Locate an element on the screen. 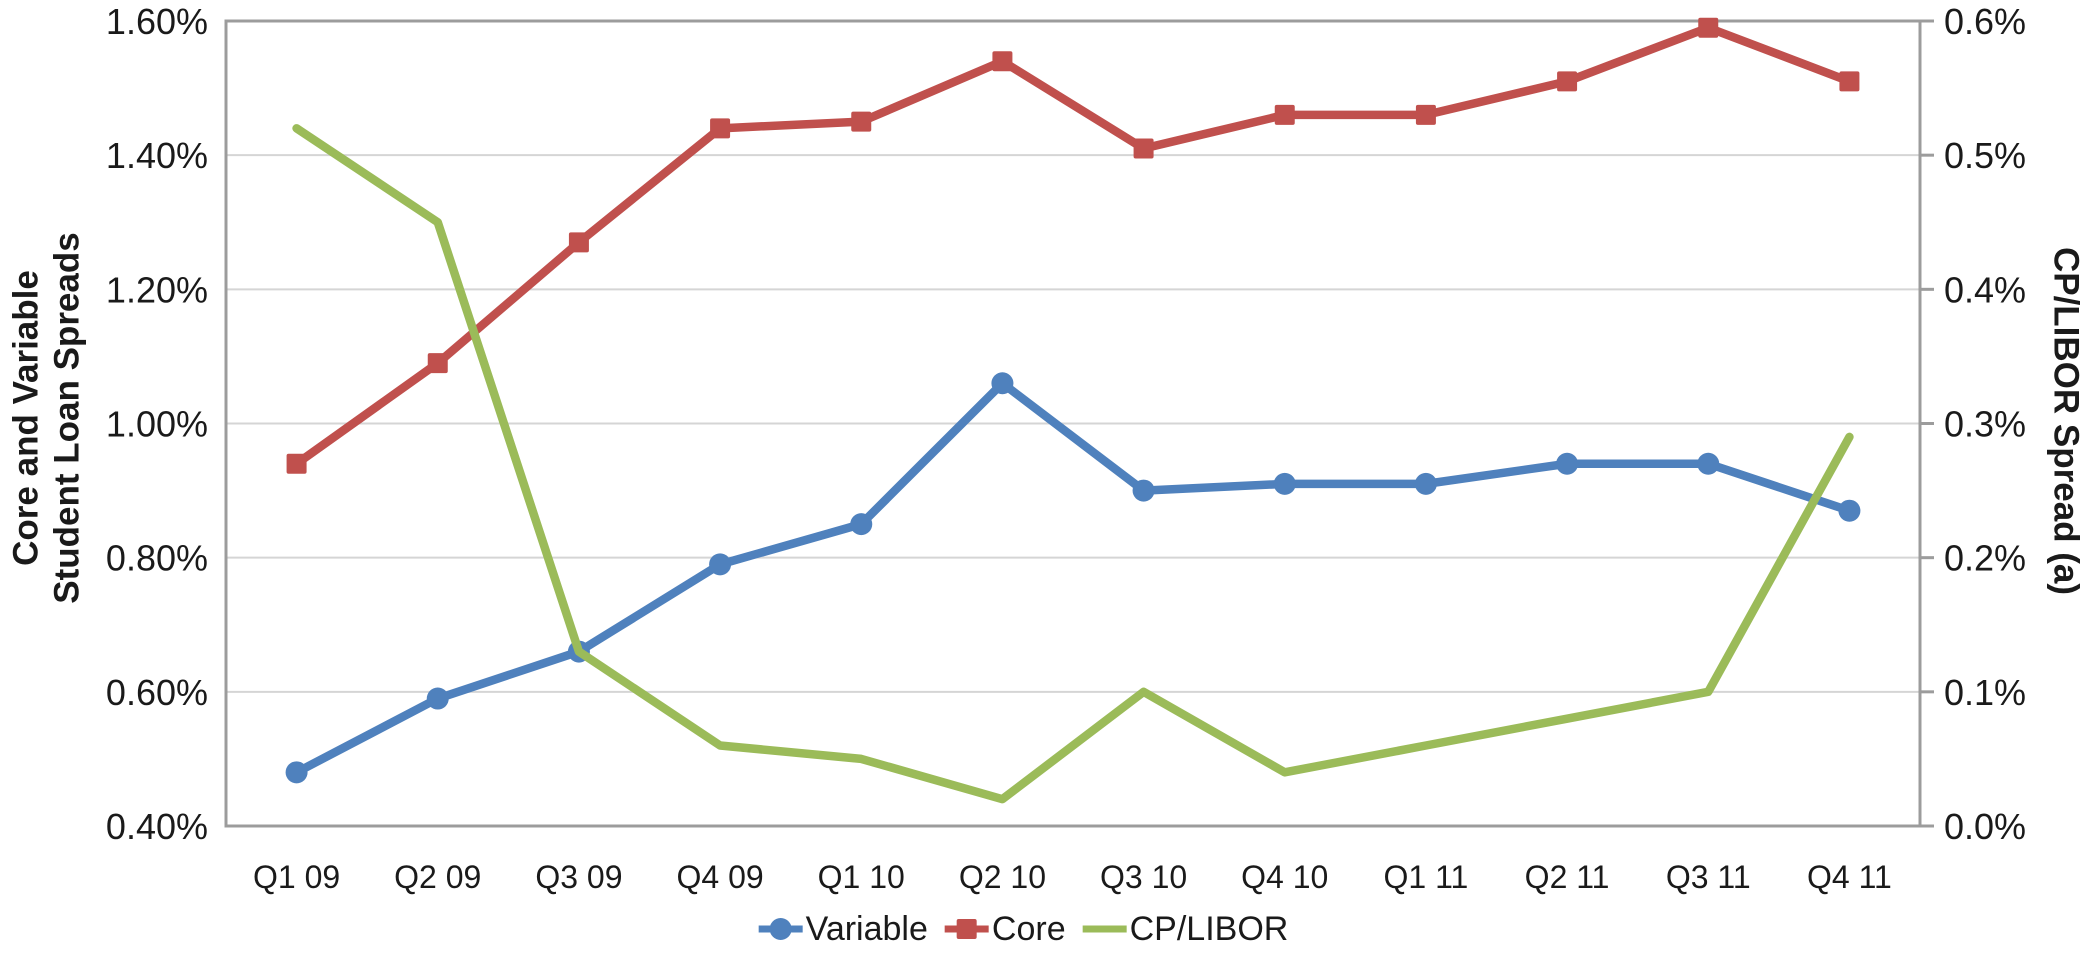 Image resolution: width=2100 pixels, height=959 pixels. x-axis-label: Q3 11 is located at coordinates (1708, 877).